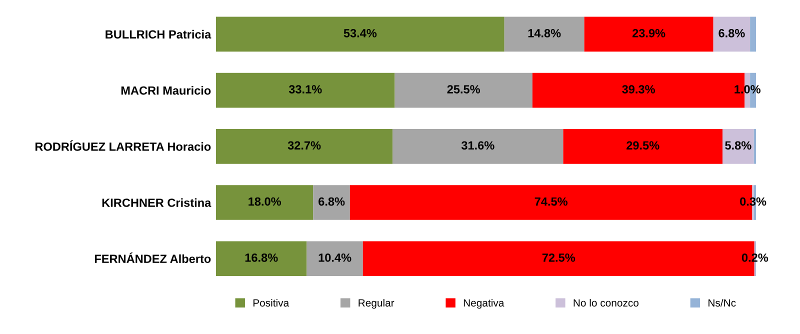 Image resolution: width=800 pixels, height=334 pixels. I want to click on data-label: 29.5%, so click(643, 145).